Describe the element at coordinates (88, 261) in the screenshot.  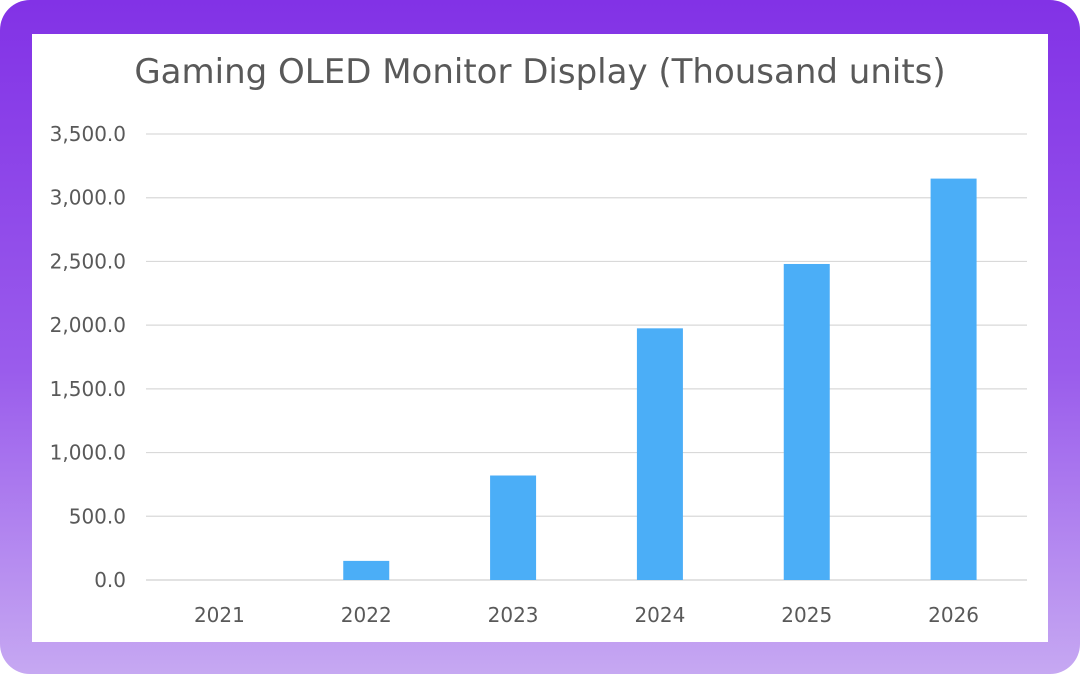
I see `y-tick-label: 2,500.0` at that location.